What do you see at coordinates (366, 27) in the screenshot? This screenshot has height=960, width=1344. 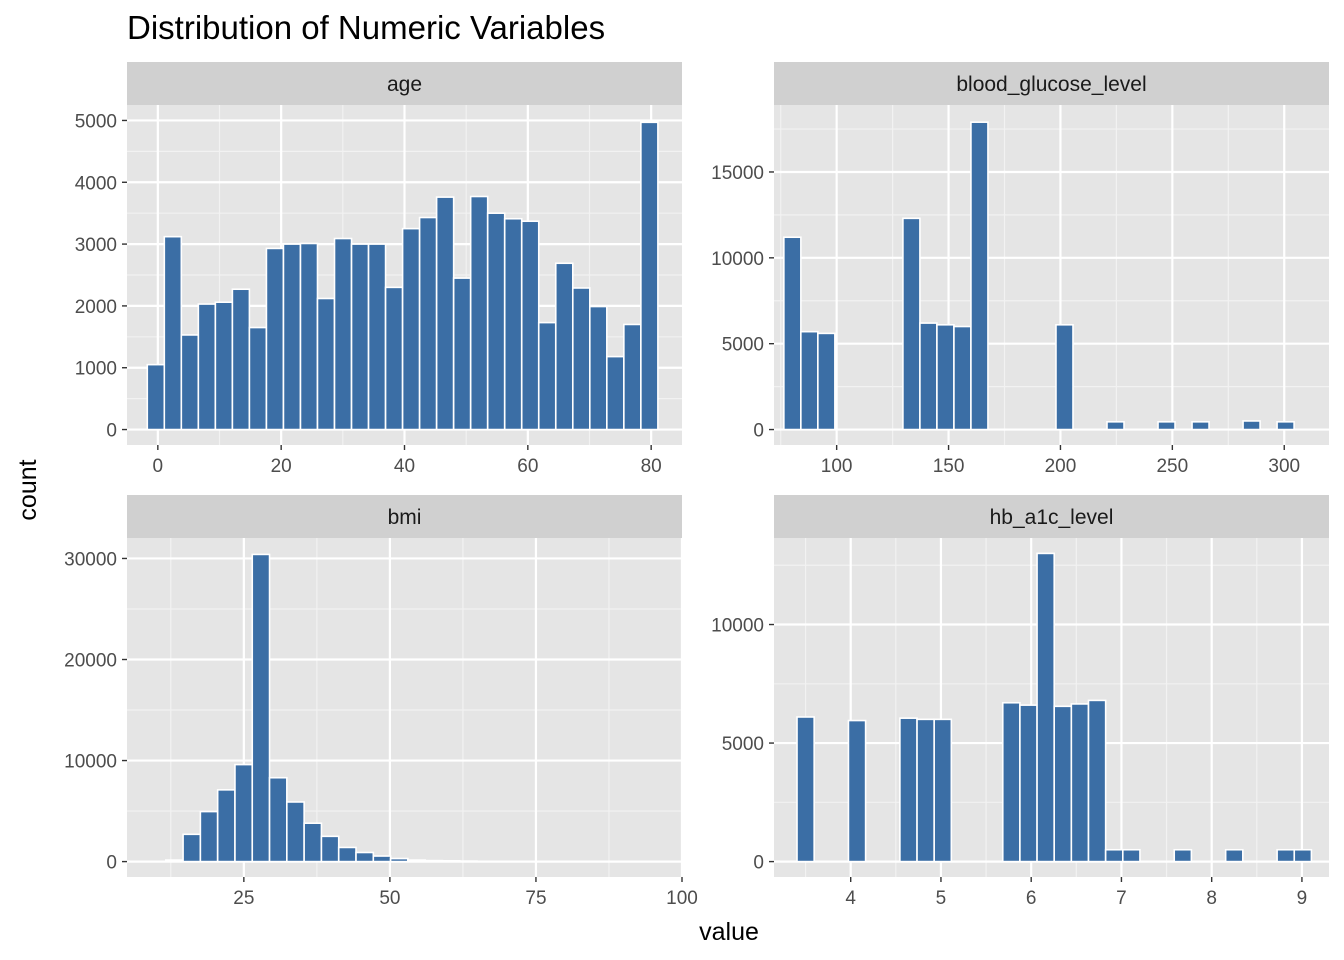 I see `chart-title: Distribution of Numeric Variables` at bounding box center [366, 27].